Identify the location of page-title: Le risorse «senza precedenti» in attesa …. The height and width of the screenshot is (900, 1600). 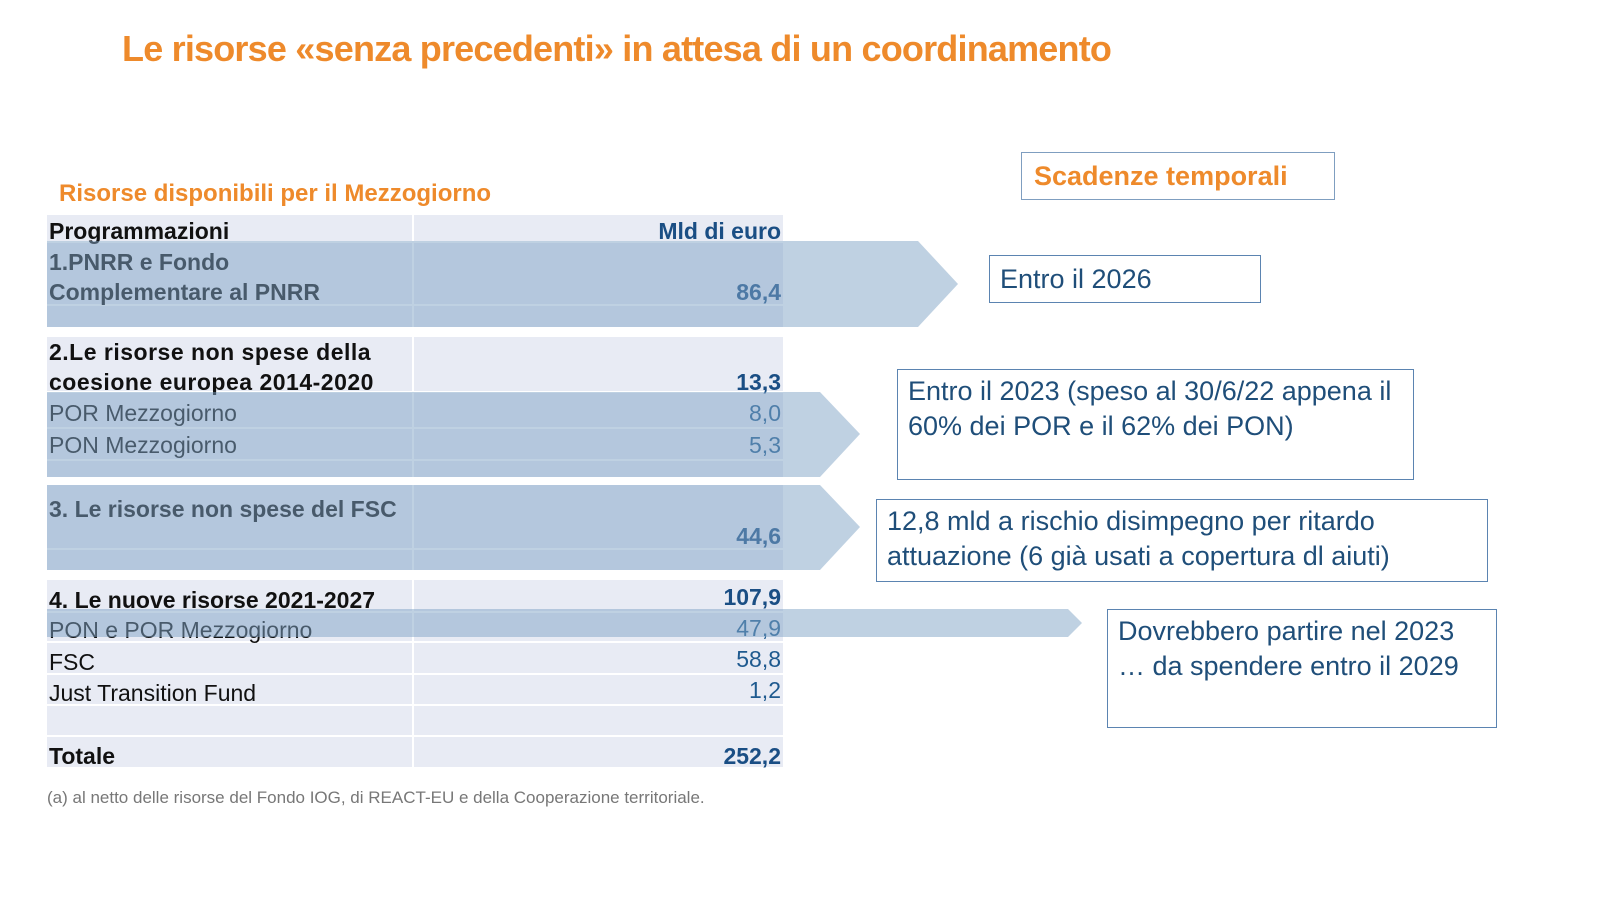
(617, 48).